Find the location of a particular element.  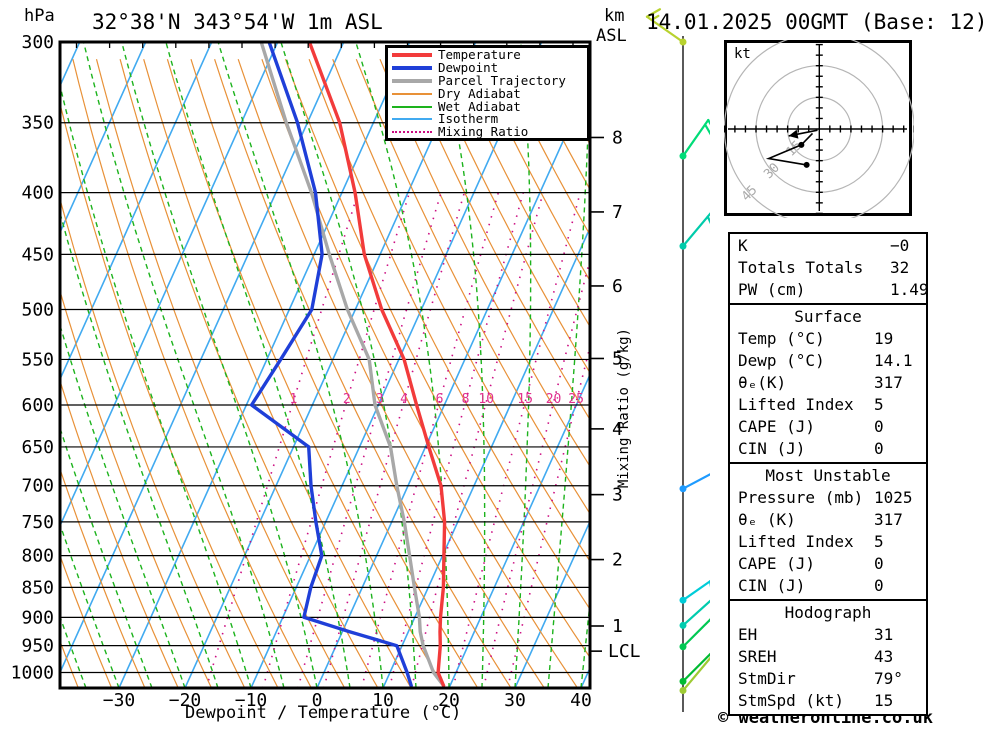

temperature-tick-label: 40 is located at coordinates (581, 700).